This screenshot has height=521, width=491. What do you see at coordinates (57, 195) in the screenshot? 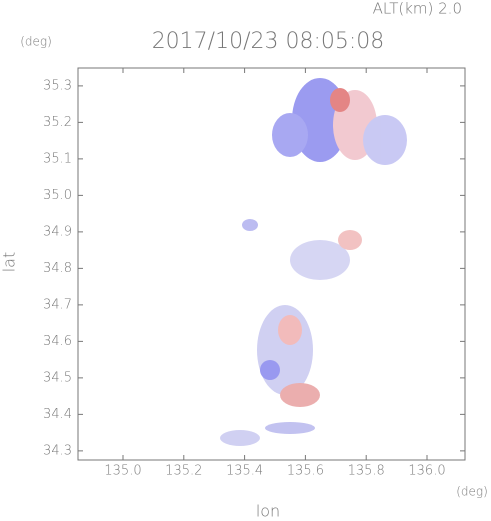
I see `y-tick-label: 35.0` at bounding box center [57, 195].